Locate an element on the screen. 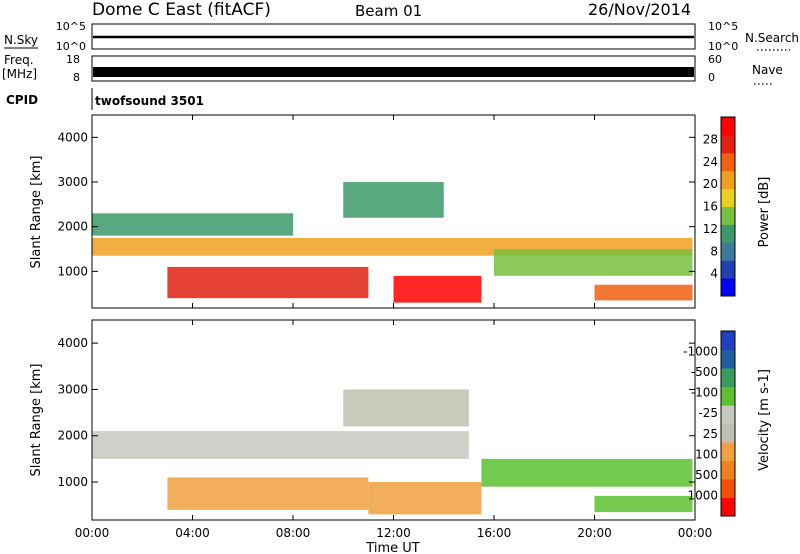  freq-unit-label: [MHz] is located at coordinates (19, 74).